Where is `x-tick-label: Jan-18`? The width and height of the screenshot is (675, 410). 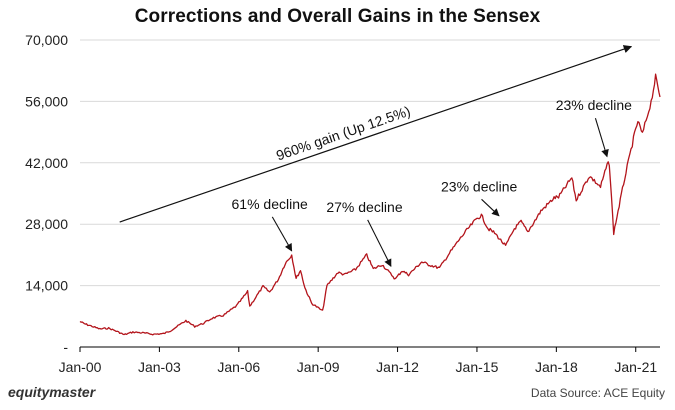 x-tick-label: Jan-18 is located at coordinates (556, 367).